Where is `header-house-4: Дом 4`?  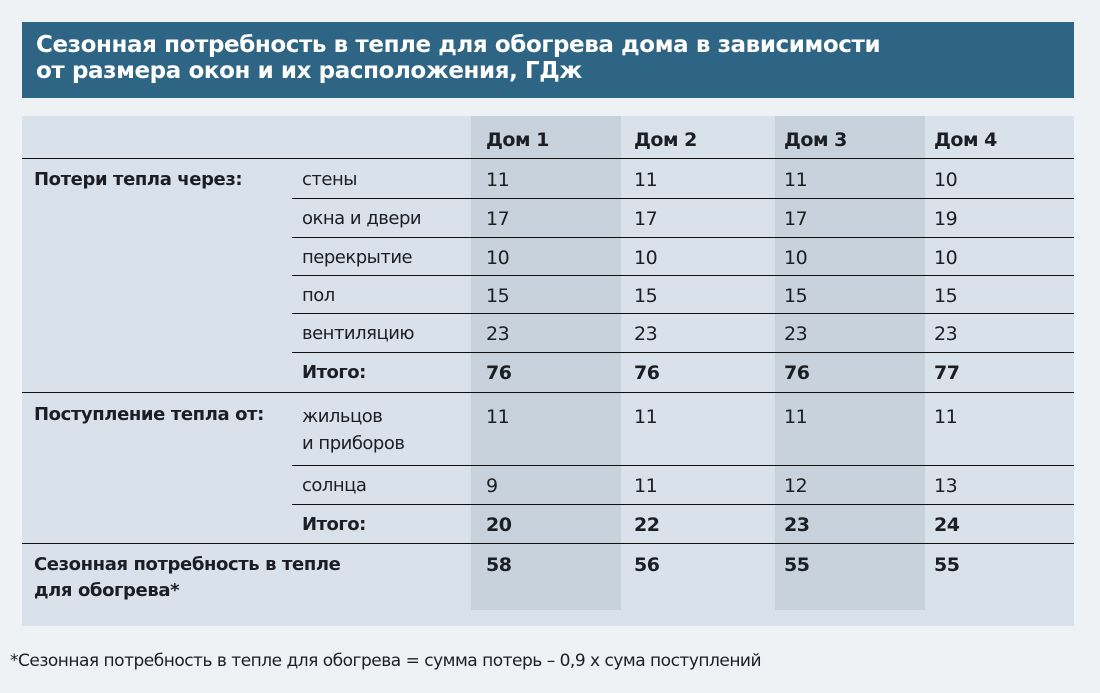 header-house-4: Дом 4 is located at coordinates (965, 140).